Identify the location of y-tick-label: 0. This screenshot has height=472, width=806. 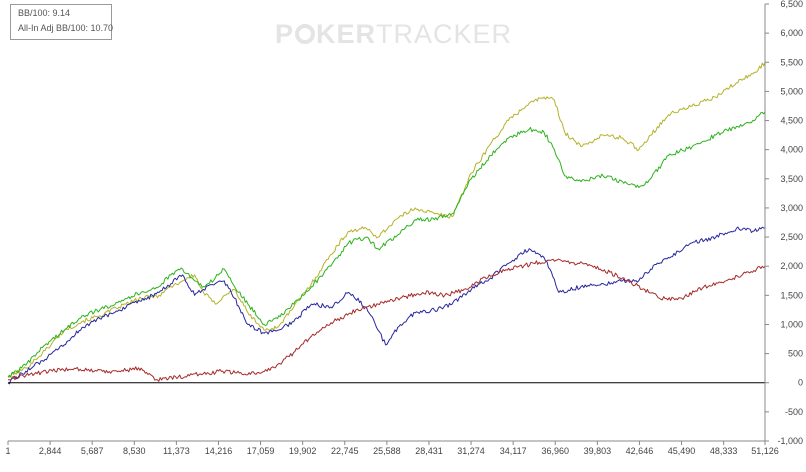
(800, 383).